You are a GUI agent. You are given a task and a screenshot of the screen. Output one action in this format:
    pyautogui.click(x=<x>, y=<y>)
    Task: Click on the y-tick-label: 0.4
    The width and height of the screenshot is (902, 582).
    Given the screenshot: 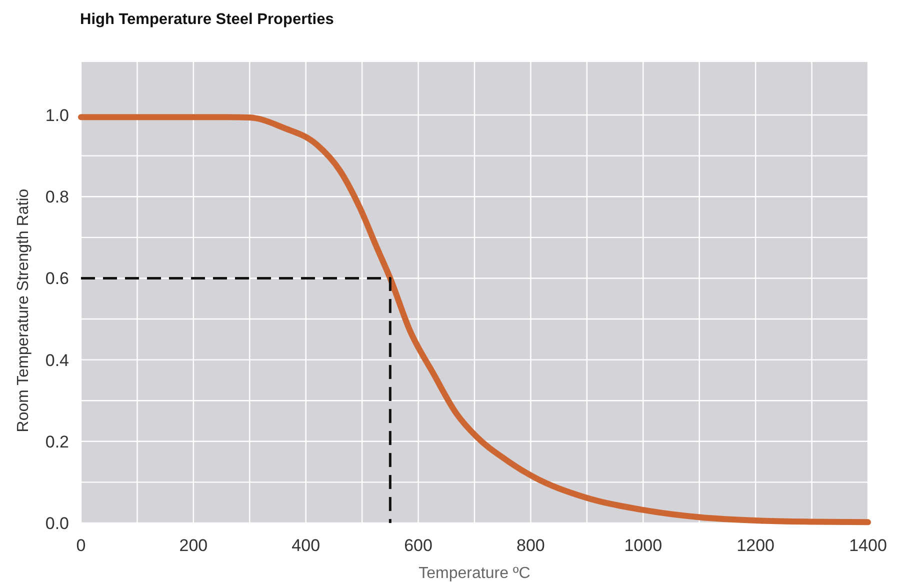 What is the action you would take?
    pyautogui.click(x=57, y=360)
    